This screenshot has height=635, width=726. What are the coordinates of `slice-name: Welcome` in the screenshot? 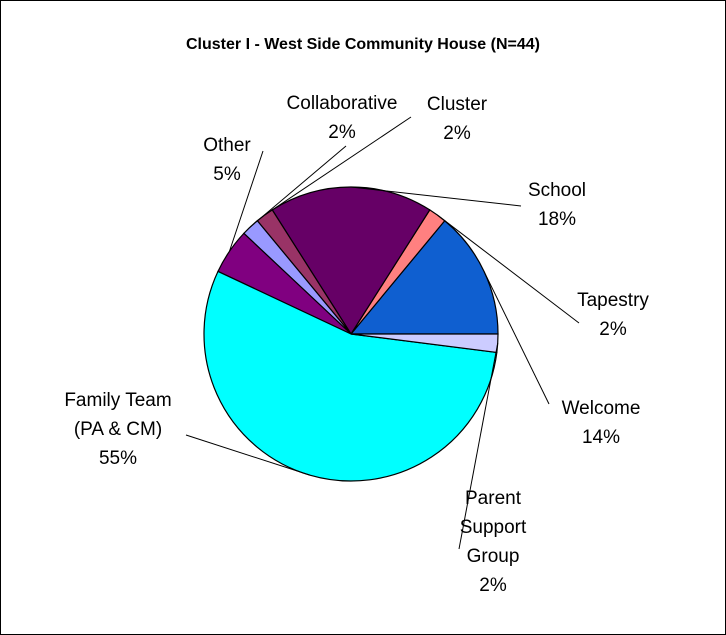 It's located at (601, 408).